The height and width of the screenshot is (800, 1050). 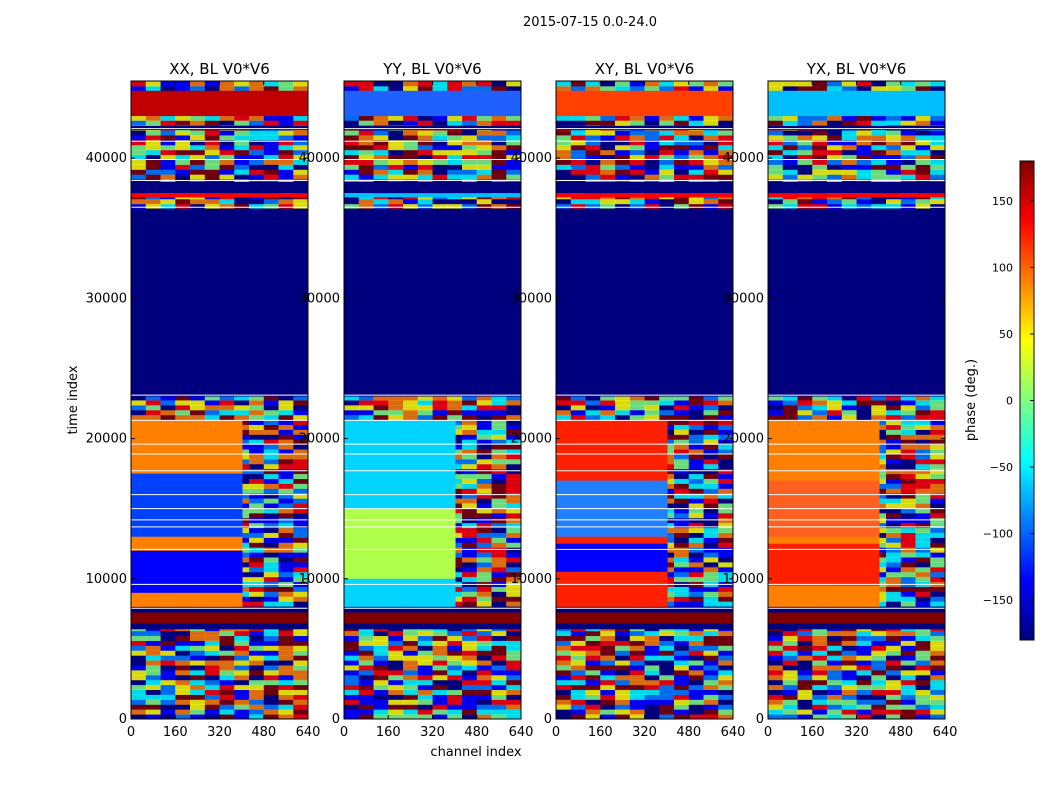 I want to click on y-axis-label: time index, so click(x=73, y=399).